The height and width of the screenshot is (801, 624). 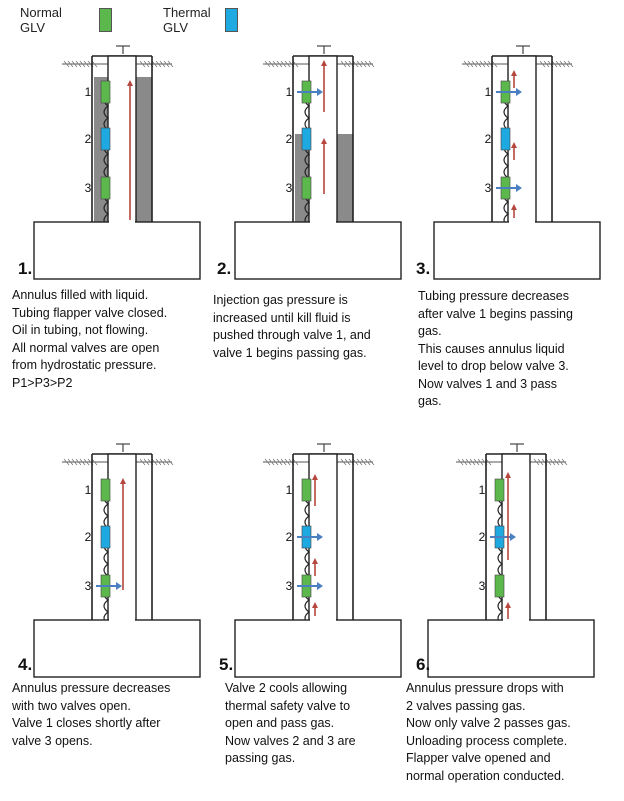 I want to click on step-4-line-1: Annulus pressure decreases, so click(x=91, y=688).